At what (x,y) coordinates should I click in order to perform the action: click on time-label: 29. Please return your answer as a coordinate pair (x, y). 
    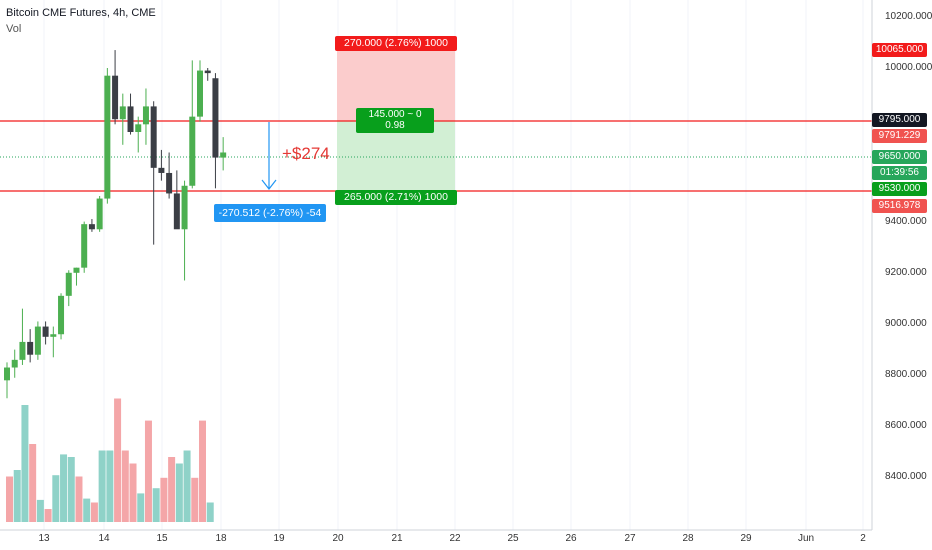
    Looking at the image, I should click on (746, 538).